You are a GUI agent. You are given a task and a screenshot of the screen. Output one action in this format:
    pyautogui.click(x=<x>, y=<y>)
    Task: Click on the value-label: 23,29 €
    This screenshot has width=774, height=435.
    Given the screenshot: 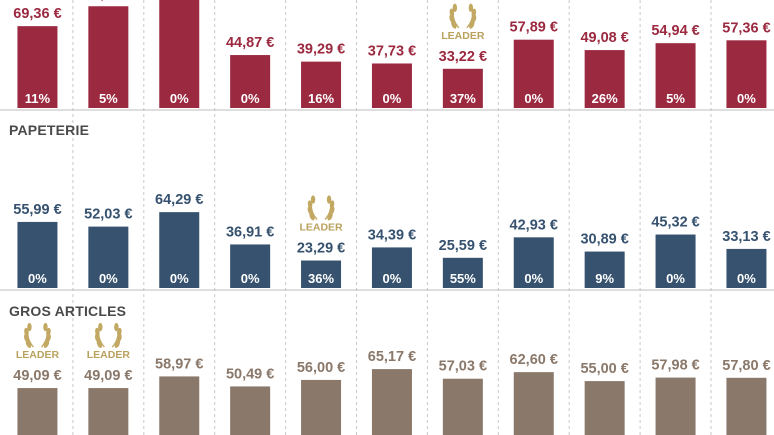 What is the action you would take?
    pyautogui.click(x=321, y=249)
    